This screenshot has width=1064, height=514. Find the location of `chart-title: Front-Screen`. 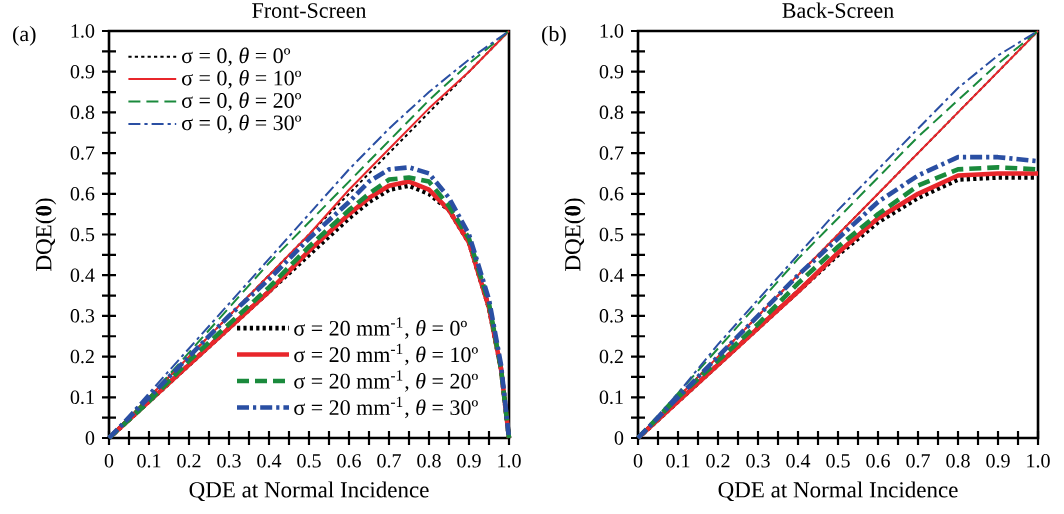

chart-title: Front-Screen is located at coordinates (309, 10).